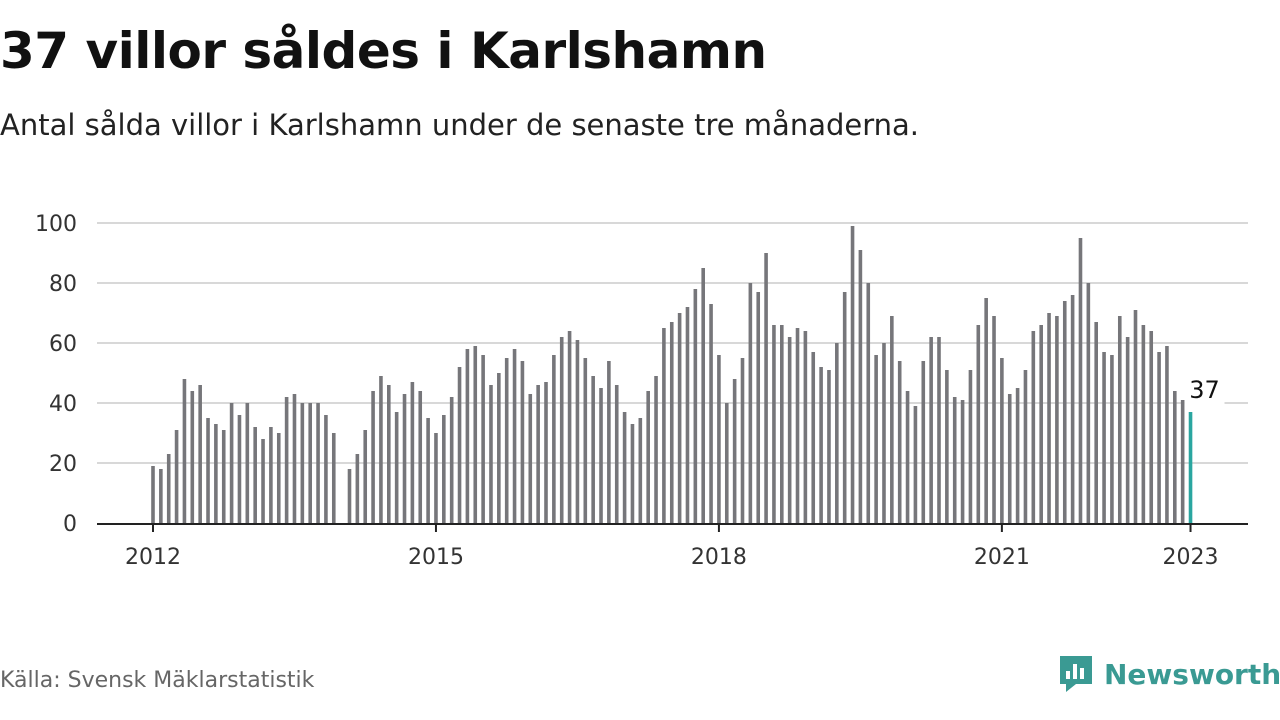  What do you see at coordinates (63, 344) in the screenshot?
I see `y-tick-label: 60` at bounding box center [63, 344].